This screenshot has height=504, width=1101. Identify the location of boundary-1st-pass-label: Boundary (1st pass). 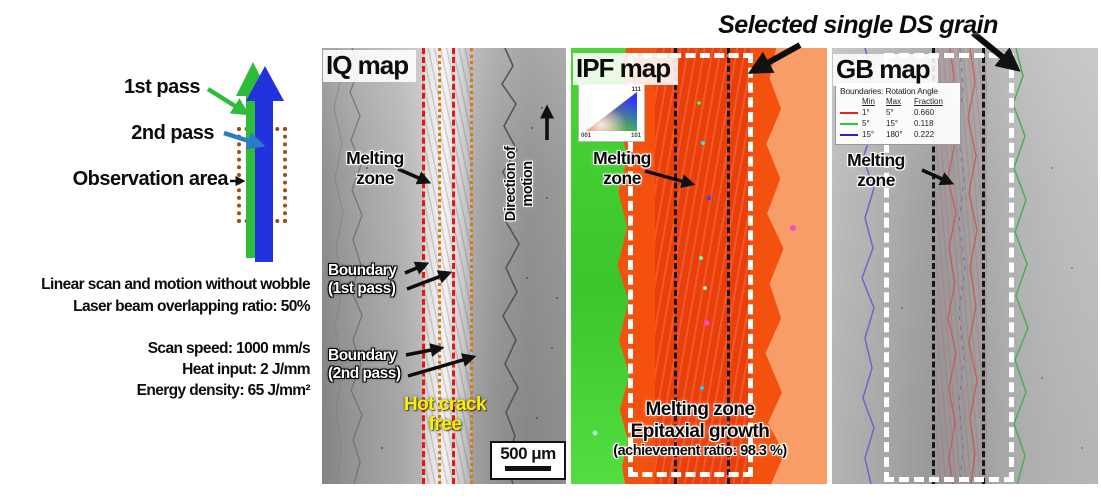
(362, 280).